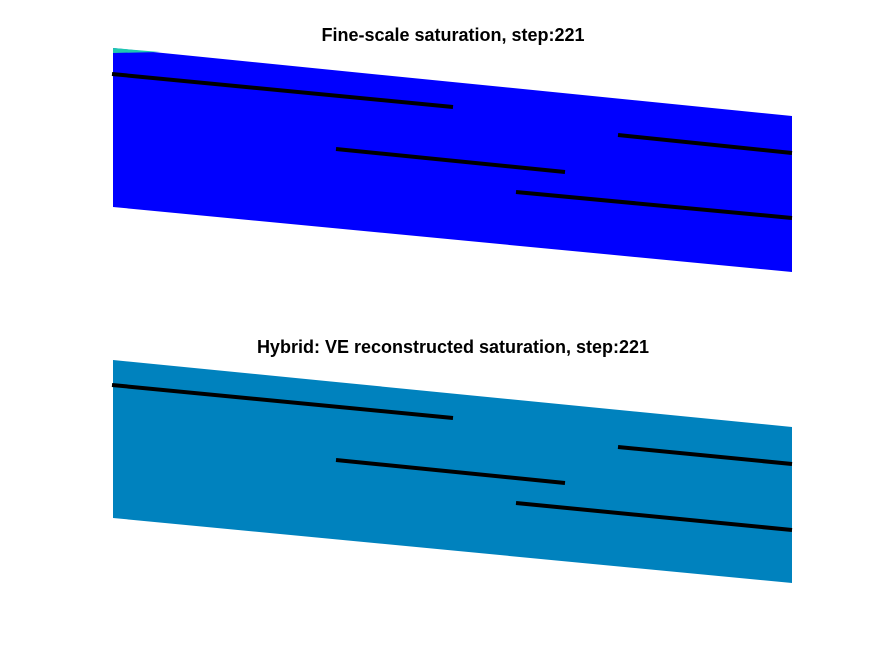 This screenshot has height=656, width=875. Describe the element at coordinates (452, 35) in the screenshot. I see `panel-title-fine-scale: Fine-scale saturation, step:221` at that location.